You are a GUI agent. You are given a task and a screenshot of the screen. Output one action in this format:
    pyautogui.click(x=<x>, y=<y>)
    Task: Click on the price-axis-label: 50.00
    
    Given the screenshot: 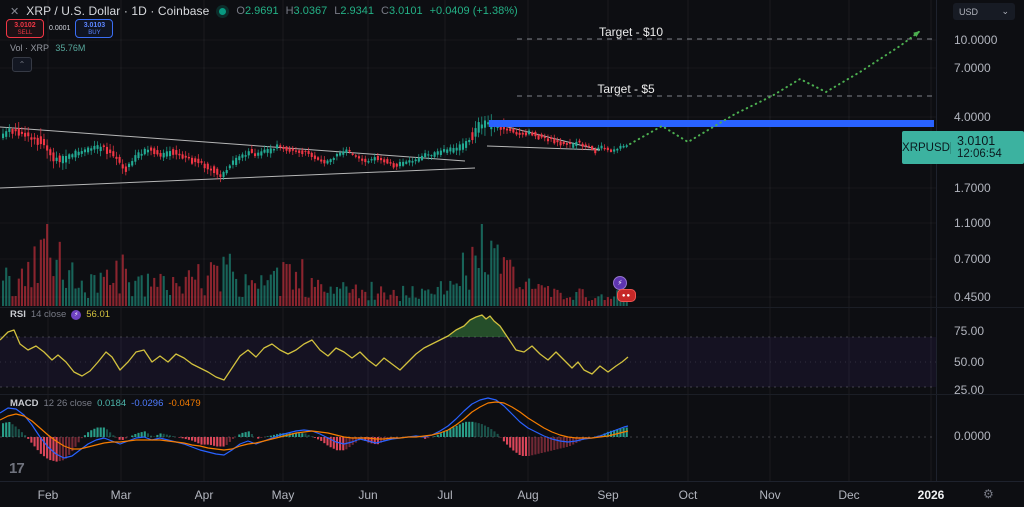 What is the action you would take?
    pyautogui.click(x=969, y=362)
    